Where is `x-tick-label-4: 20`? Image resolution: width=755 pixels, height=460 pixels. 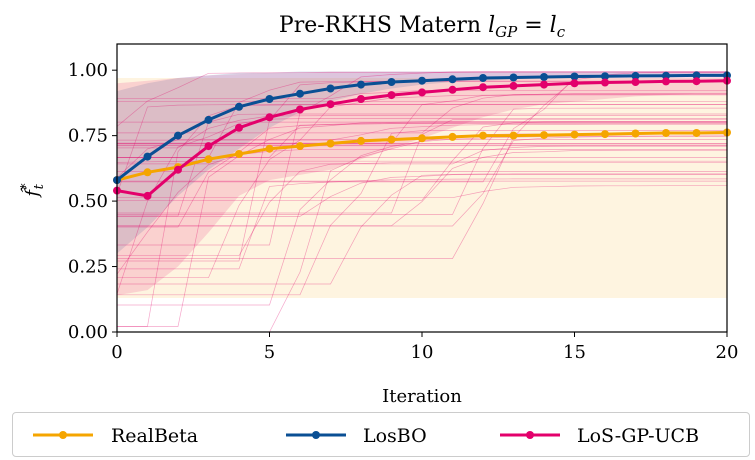 x-tick-label-4: 20 is located at coordinates (727, 352).